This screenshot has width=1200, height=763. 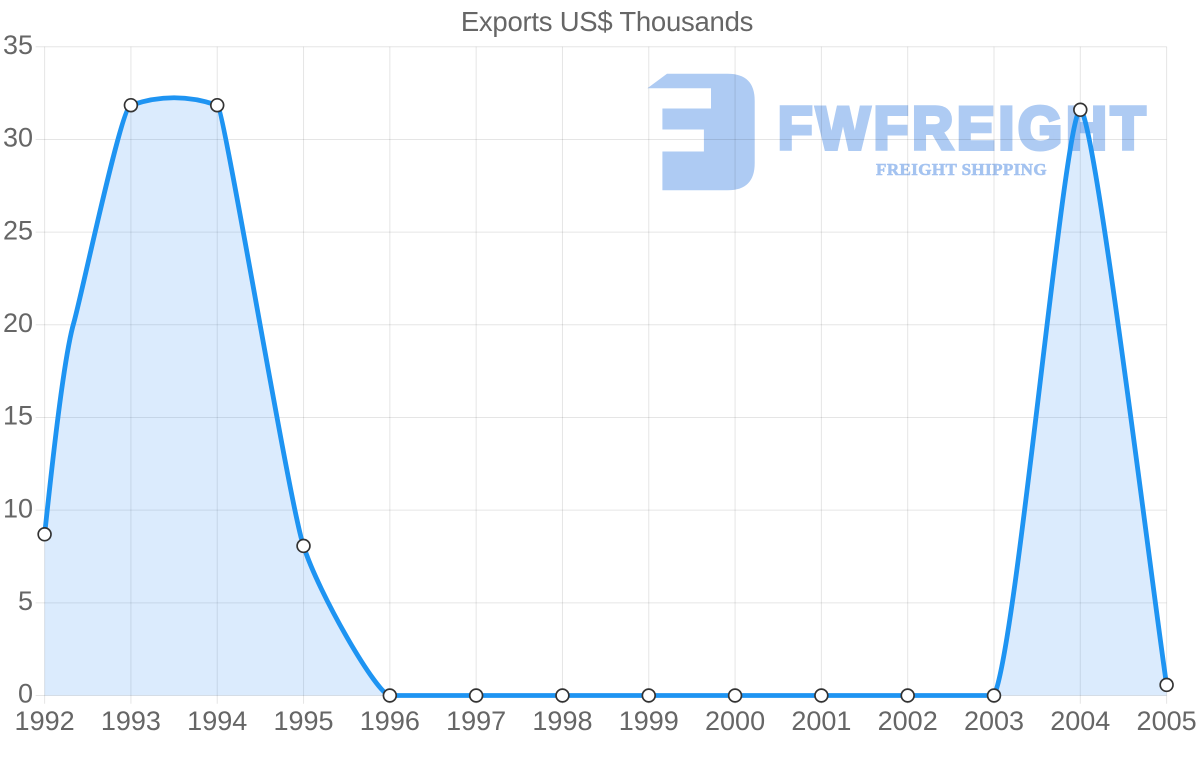 What do you see at coordinates (303, 721) in the screenshot?
I see `svg-text: 1995` at bounding box center [303, 721].